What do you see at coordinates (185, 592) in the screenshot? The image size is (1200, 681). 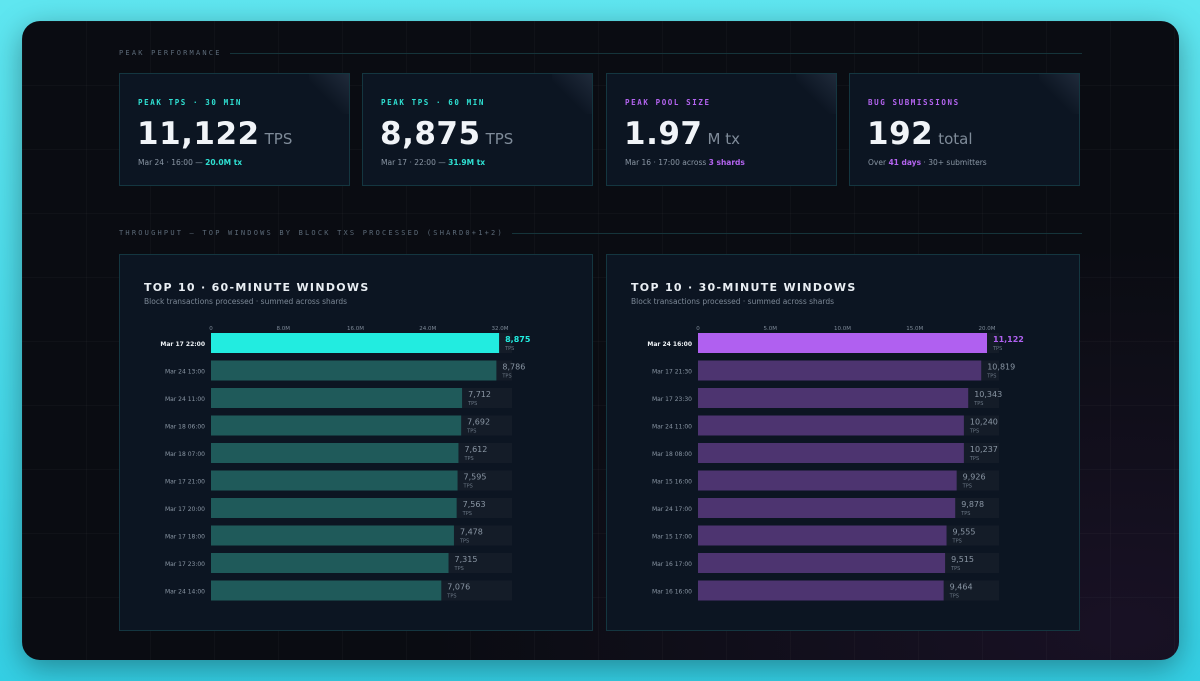 I see `category-label: Mar 24 14:00` at bounding box center [185, 592].